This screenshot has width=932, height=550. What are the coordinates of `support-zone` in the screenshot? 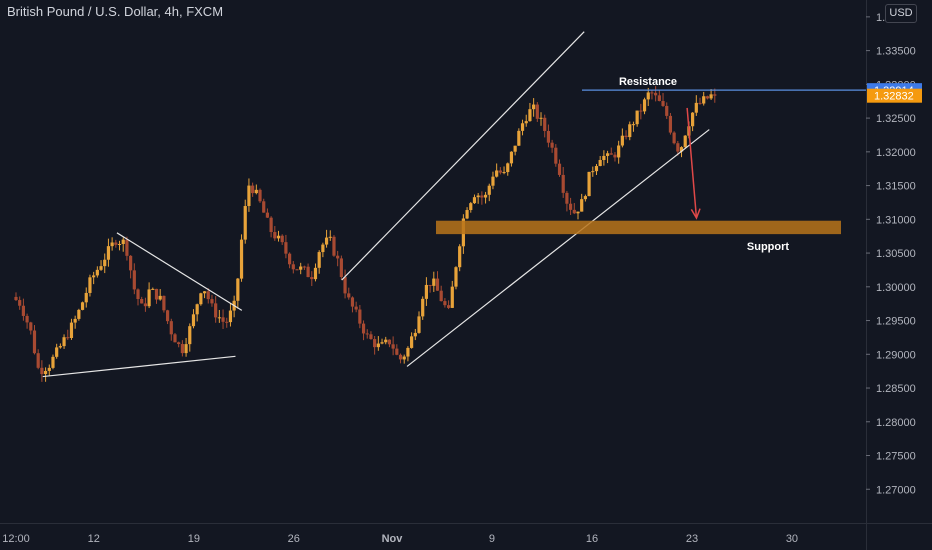 It's located at (638, 227).